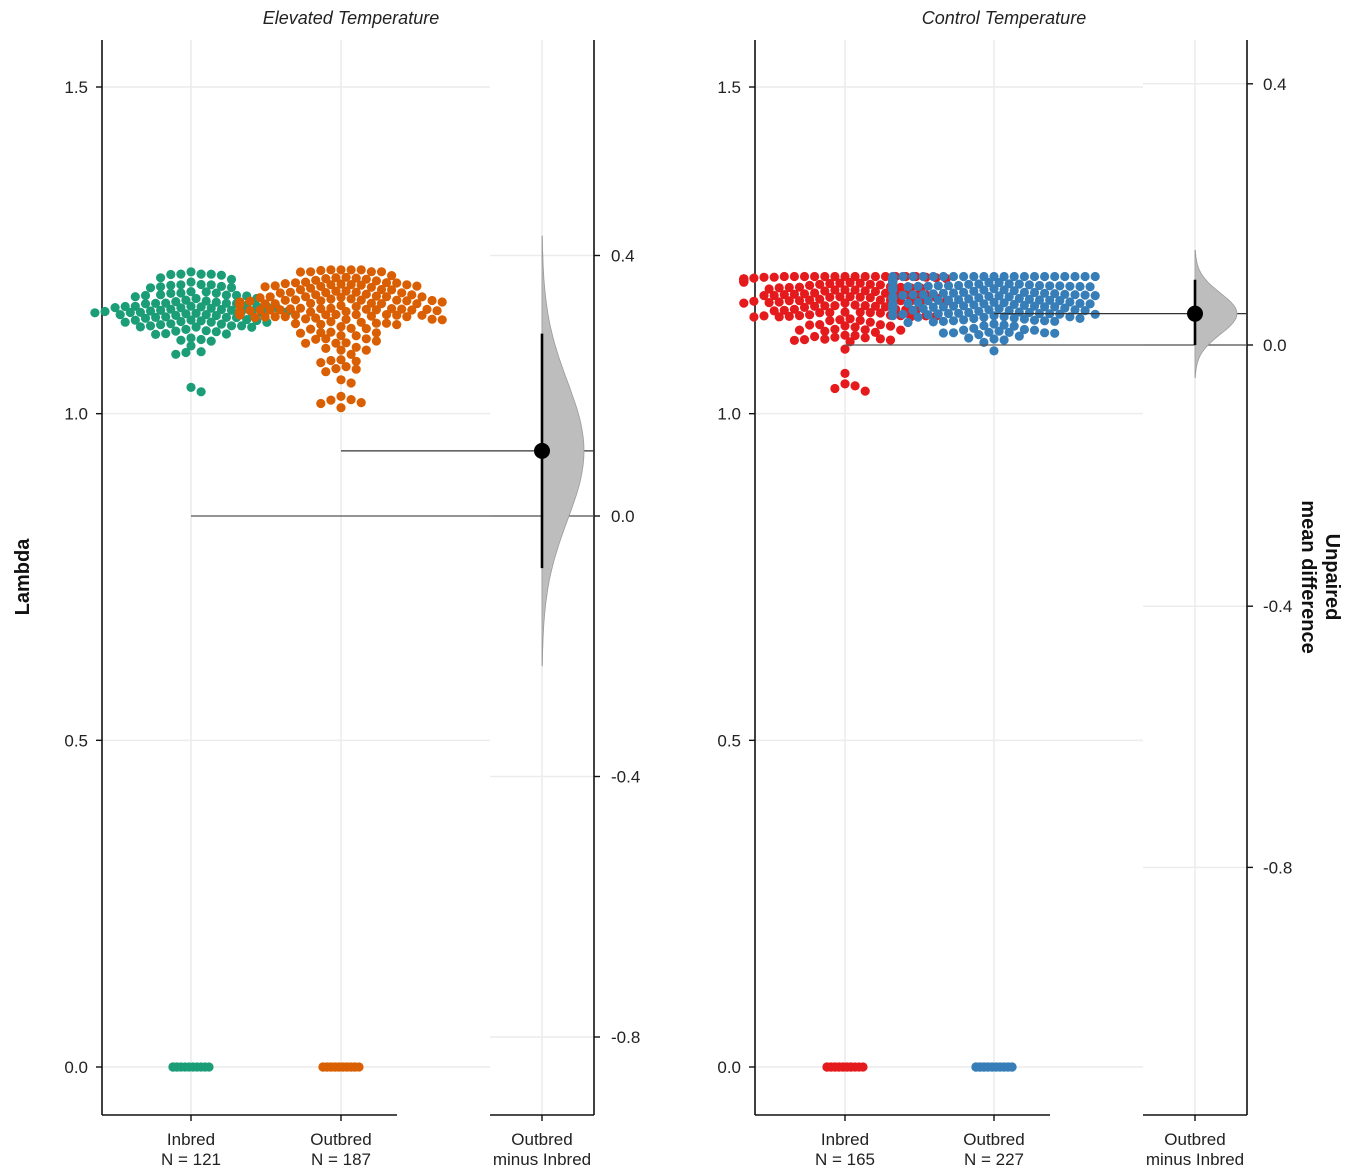 This screenshot has height=1172, width=1357. What do you see at coordinates (625, 777) in the screenshot?
I see `delta-y-tick-label: -0.4` at bounding box center [625, 777].